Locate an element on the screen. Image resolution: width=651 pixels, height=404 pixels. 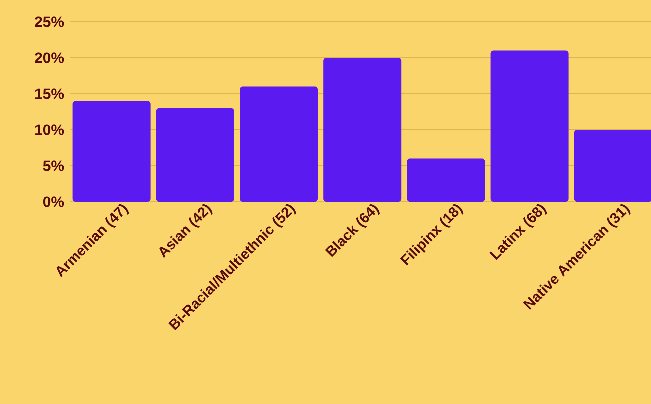
y-tick-label: 25% is located at coordinates (49, 22).